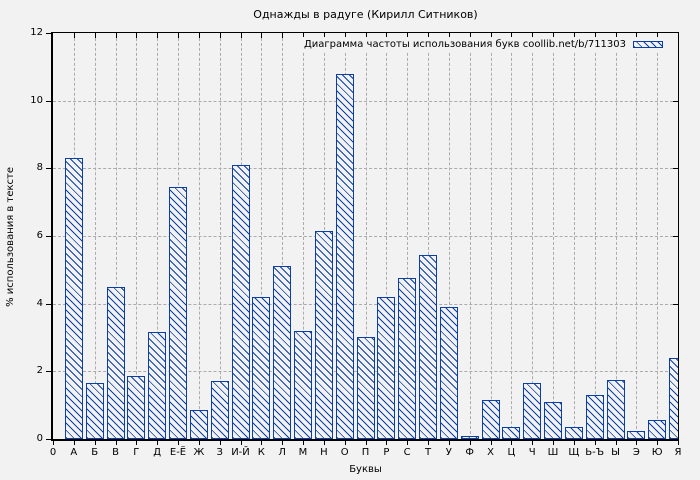  I want to click on bar-С, so click(407, 358).